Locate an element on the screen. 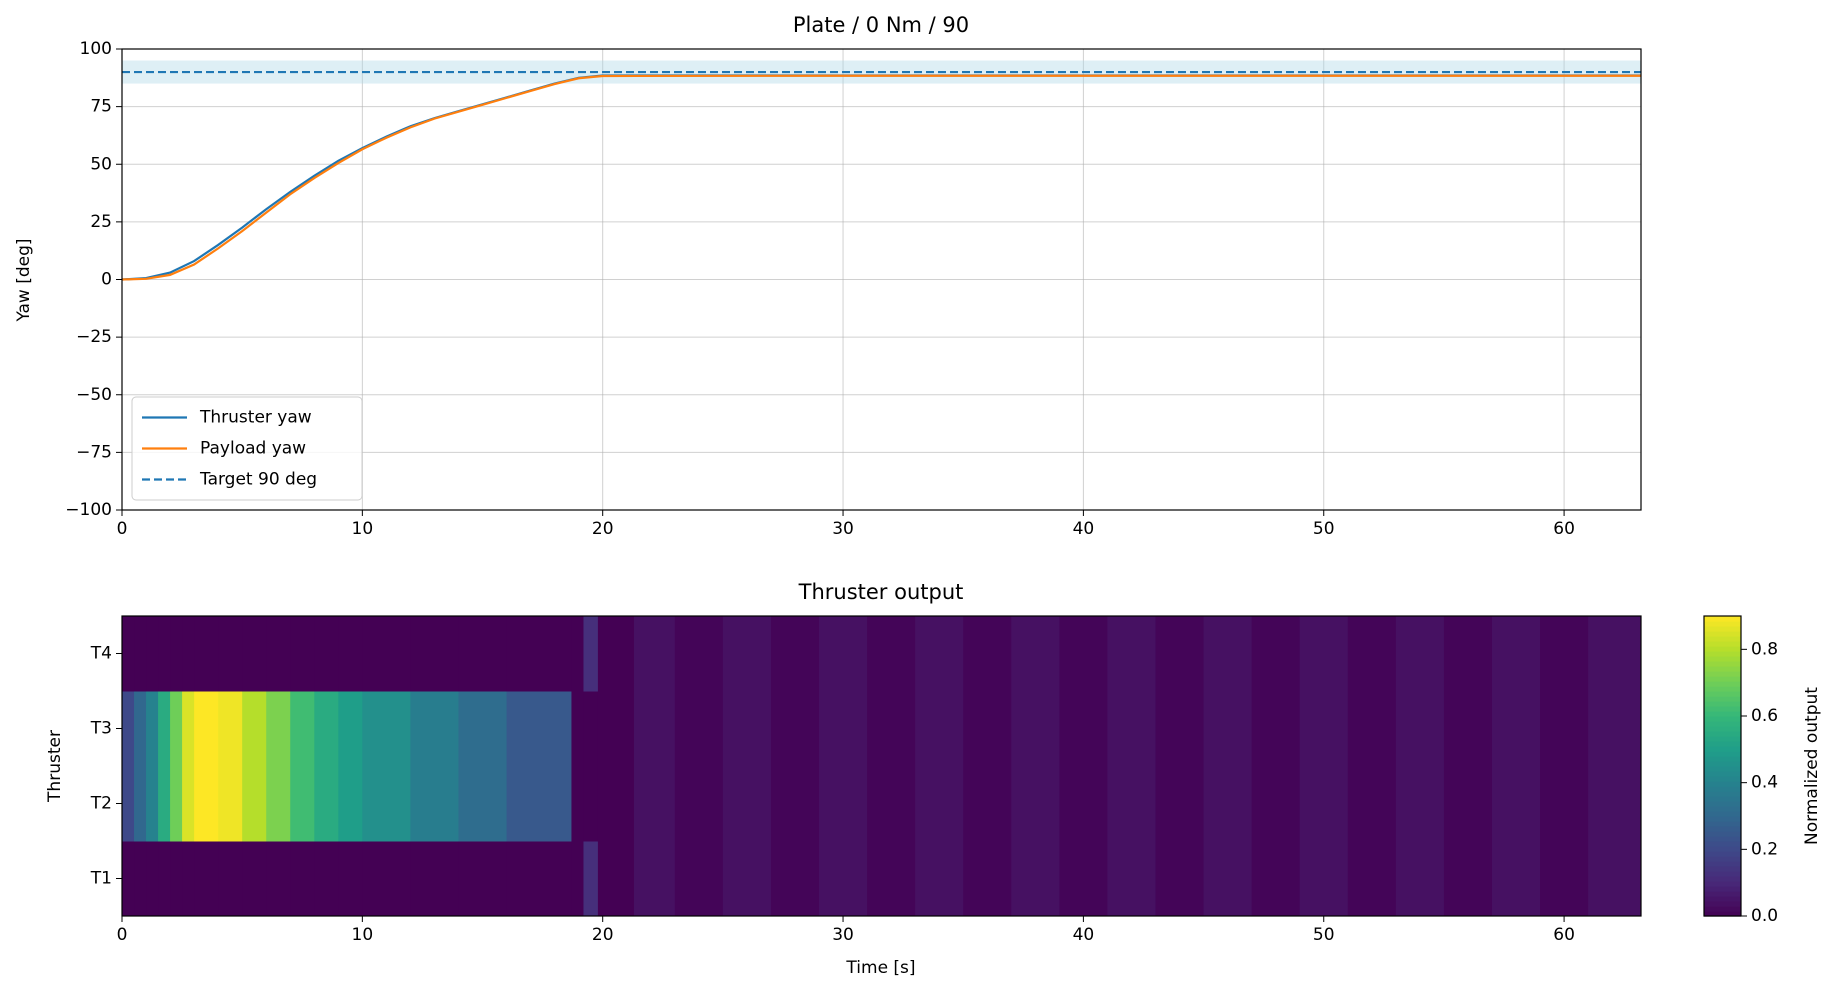  x-tick-label: 20 is located at coordinates (603, 935).